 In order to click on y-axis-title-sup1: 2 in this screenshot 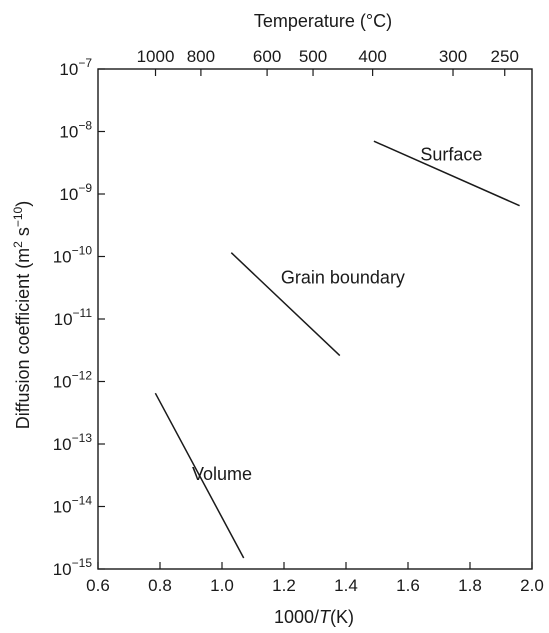, I will do `click(18, 244)`.